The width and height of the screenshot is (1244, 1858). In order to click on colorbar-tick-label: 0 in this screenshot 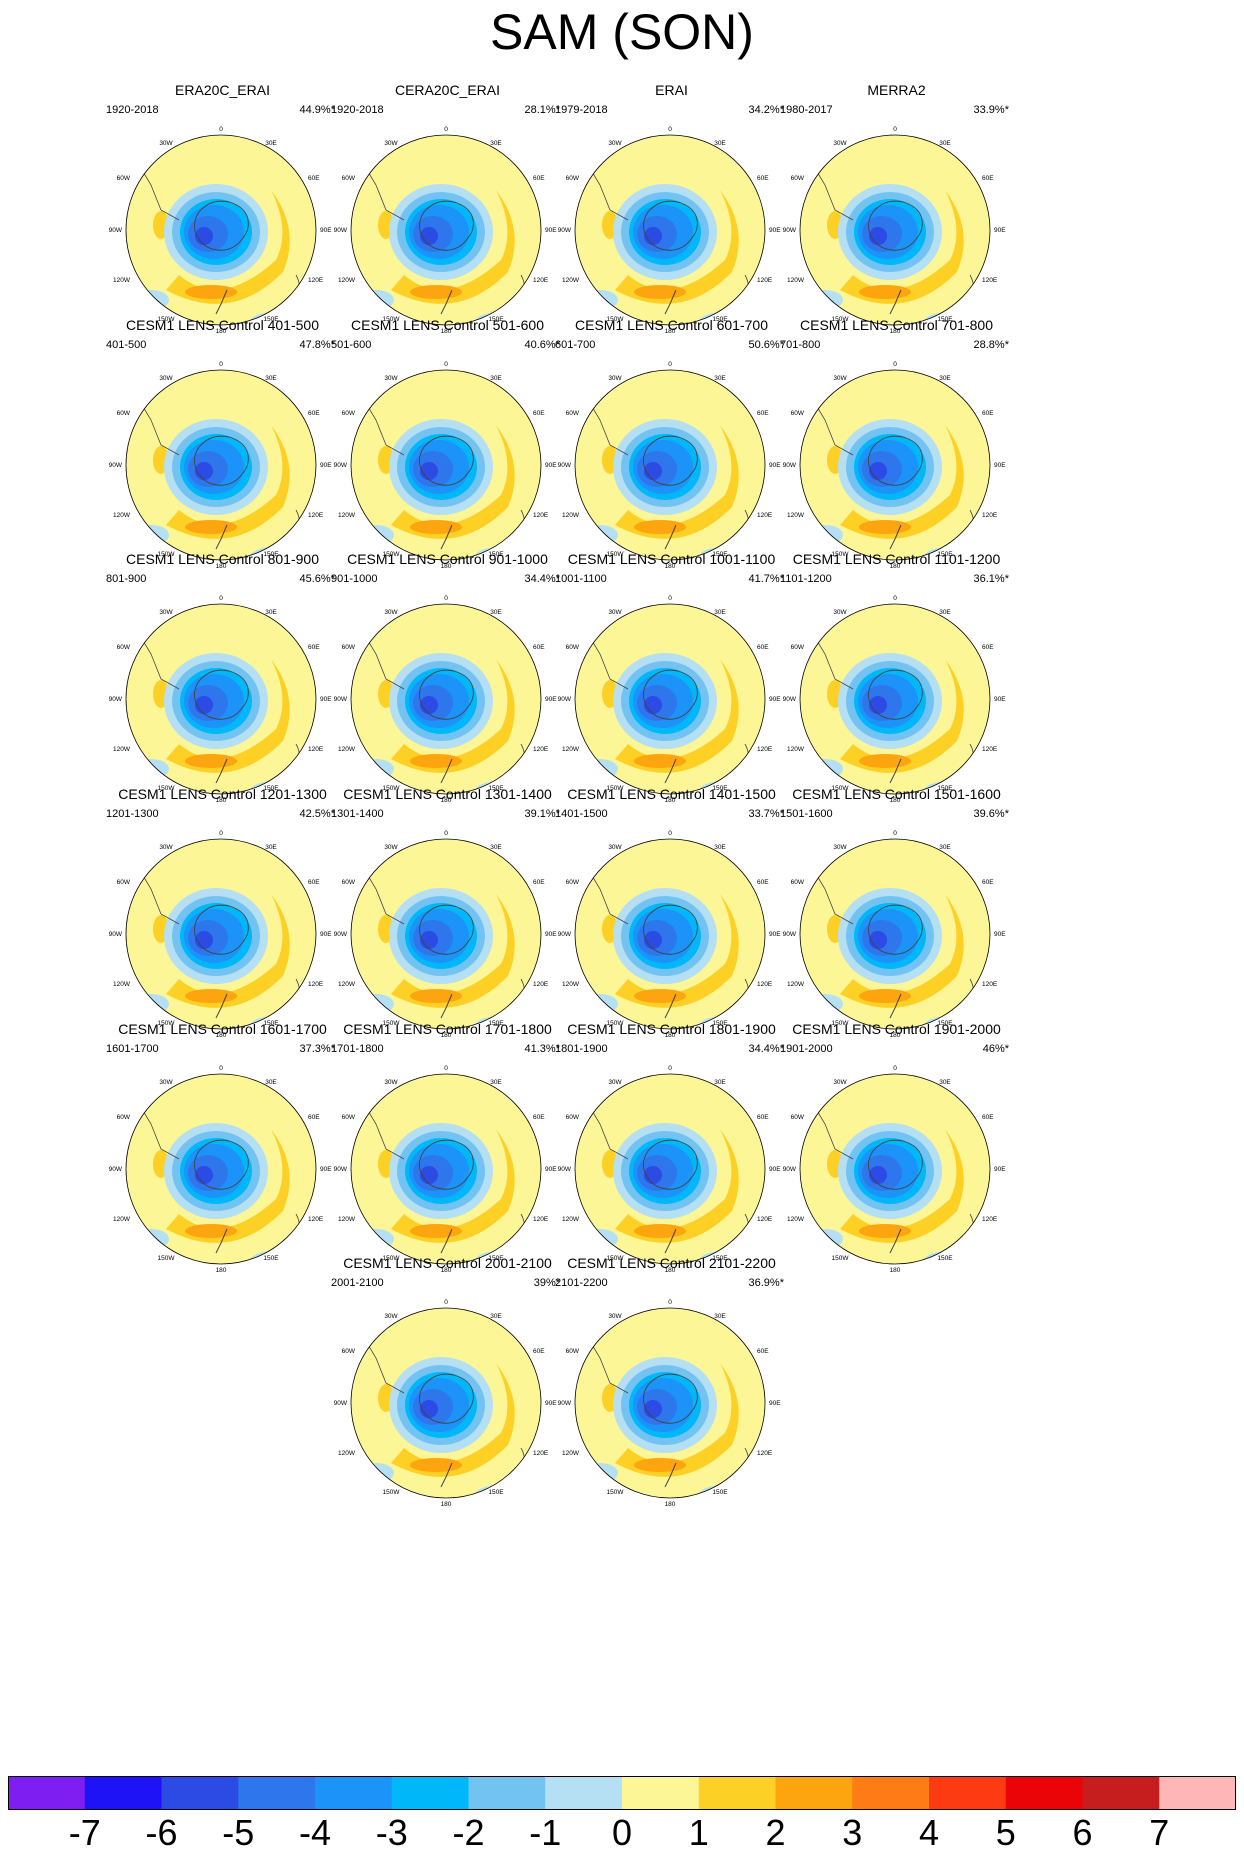, I will do `click(622, 1832)`.